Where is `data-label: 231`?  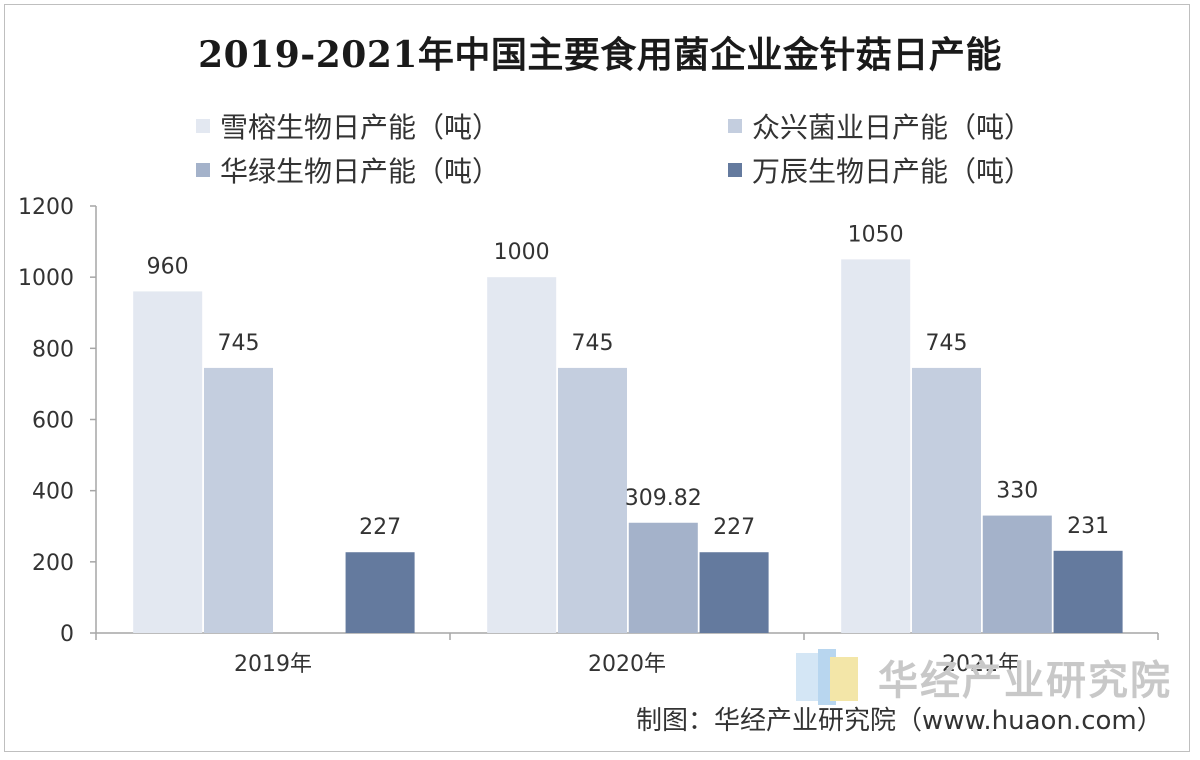 data-label: 231 is located at coordinates (1088, 526).